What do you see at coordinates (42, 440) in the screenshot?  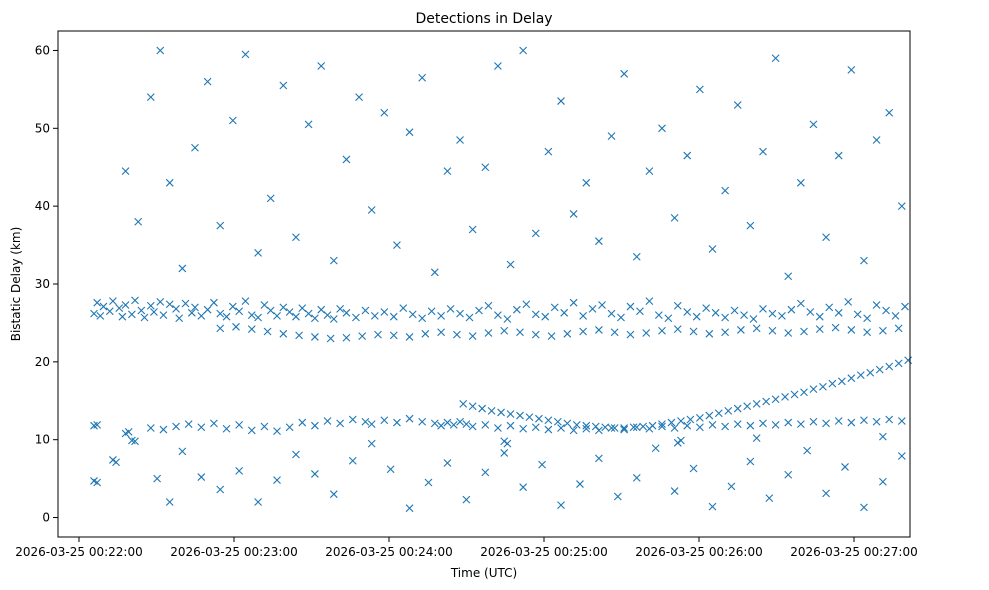 I see `y-tick-label: 10` at bounding box center [42, 440].